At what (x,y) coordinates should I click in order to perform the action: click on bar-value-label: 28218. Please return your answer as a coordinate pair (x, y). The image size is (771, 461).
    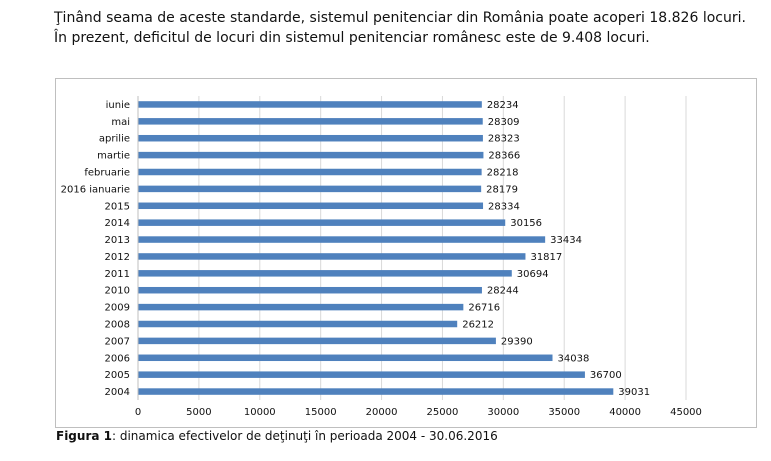
    Looking at the image, I should click on (503, 173).